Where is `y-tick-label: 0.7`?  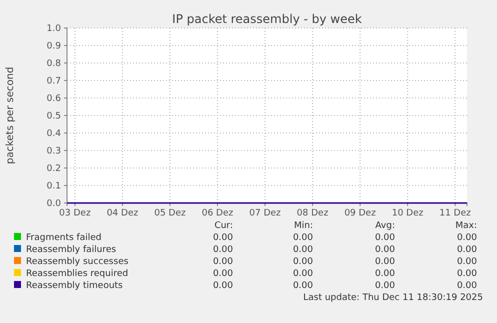
y-tick-label: 0.7 is located at coordinates (53, 81).